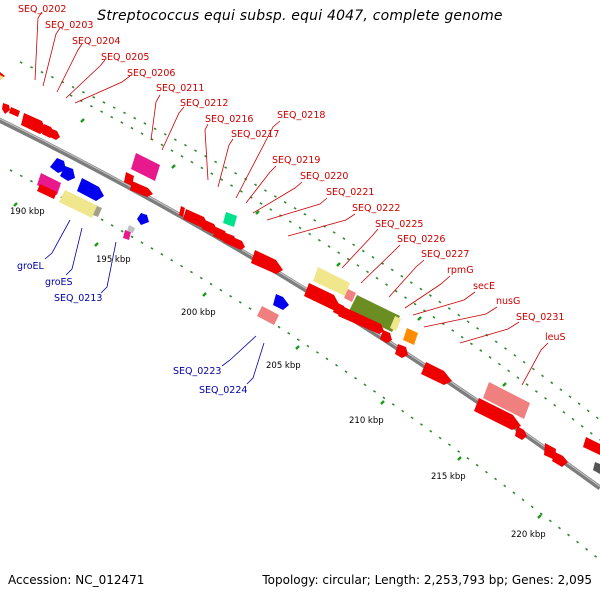  I want to click on gene-label: SEQ_0205, so click(125, 57).